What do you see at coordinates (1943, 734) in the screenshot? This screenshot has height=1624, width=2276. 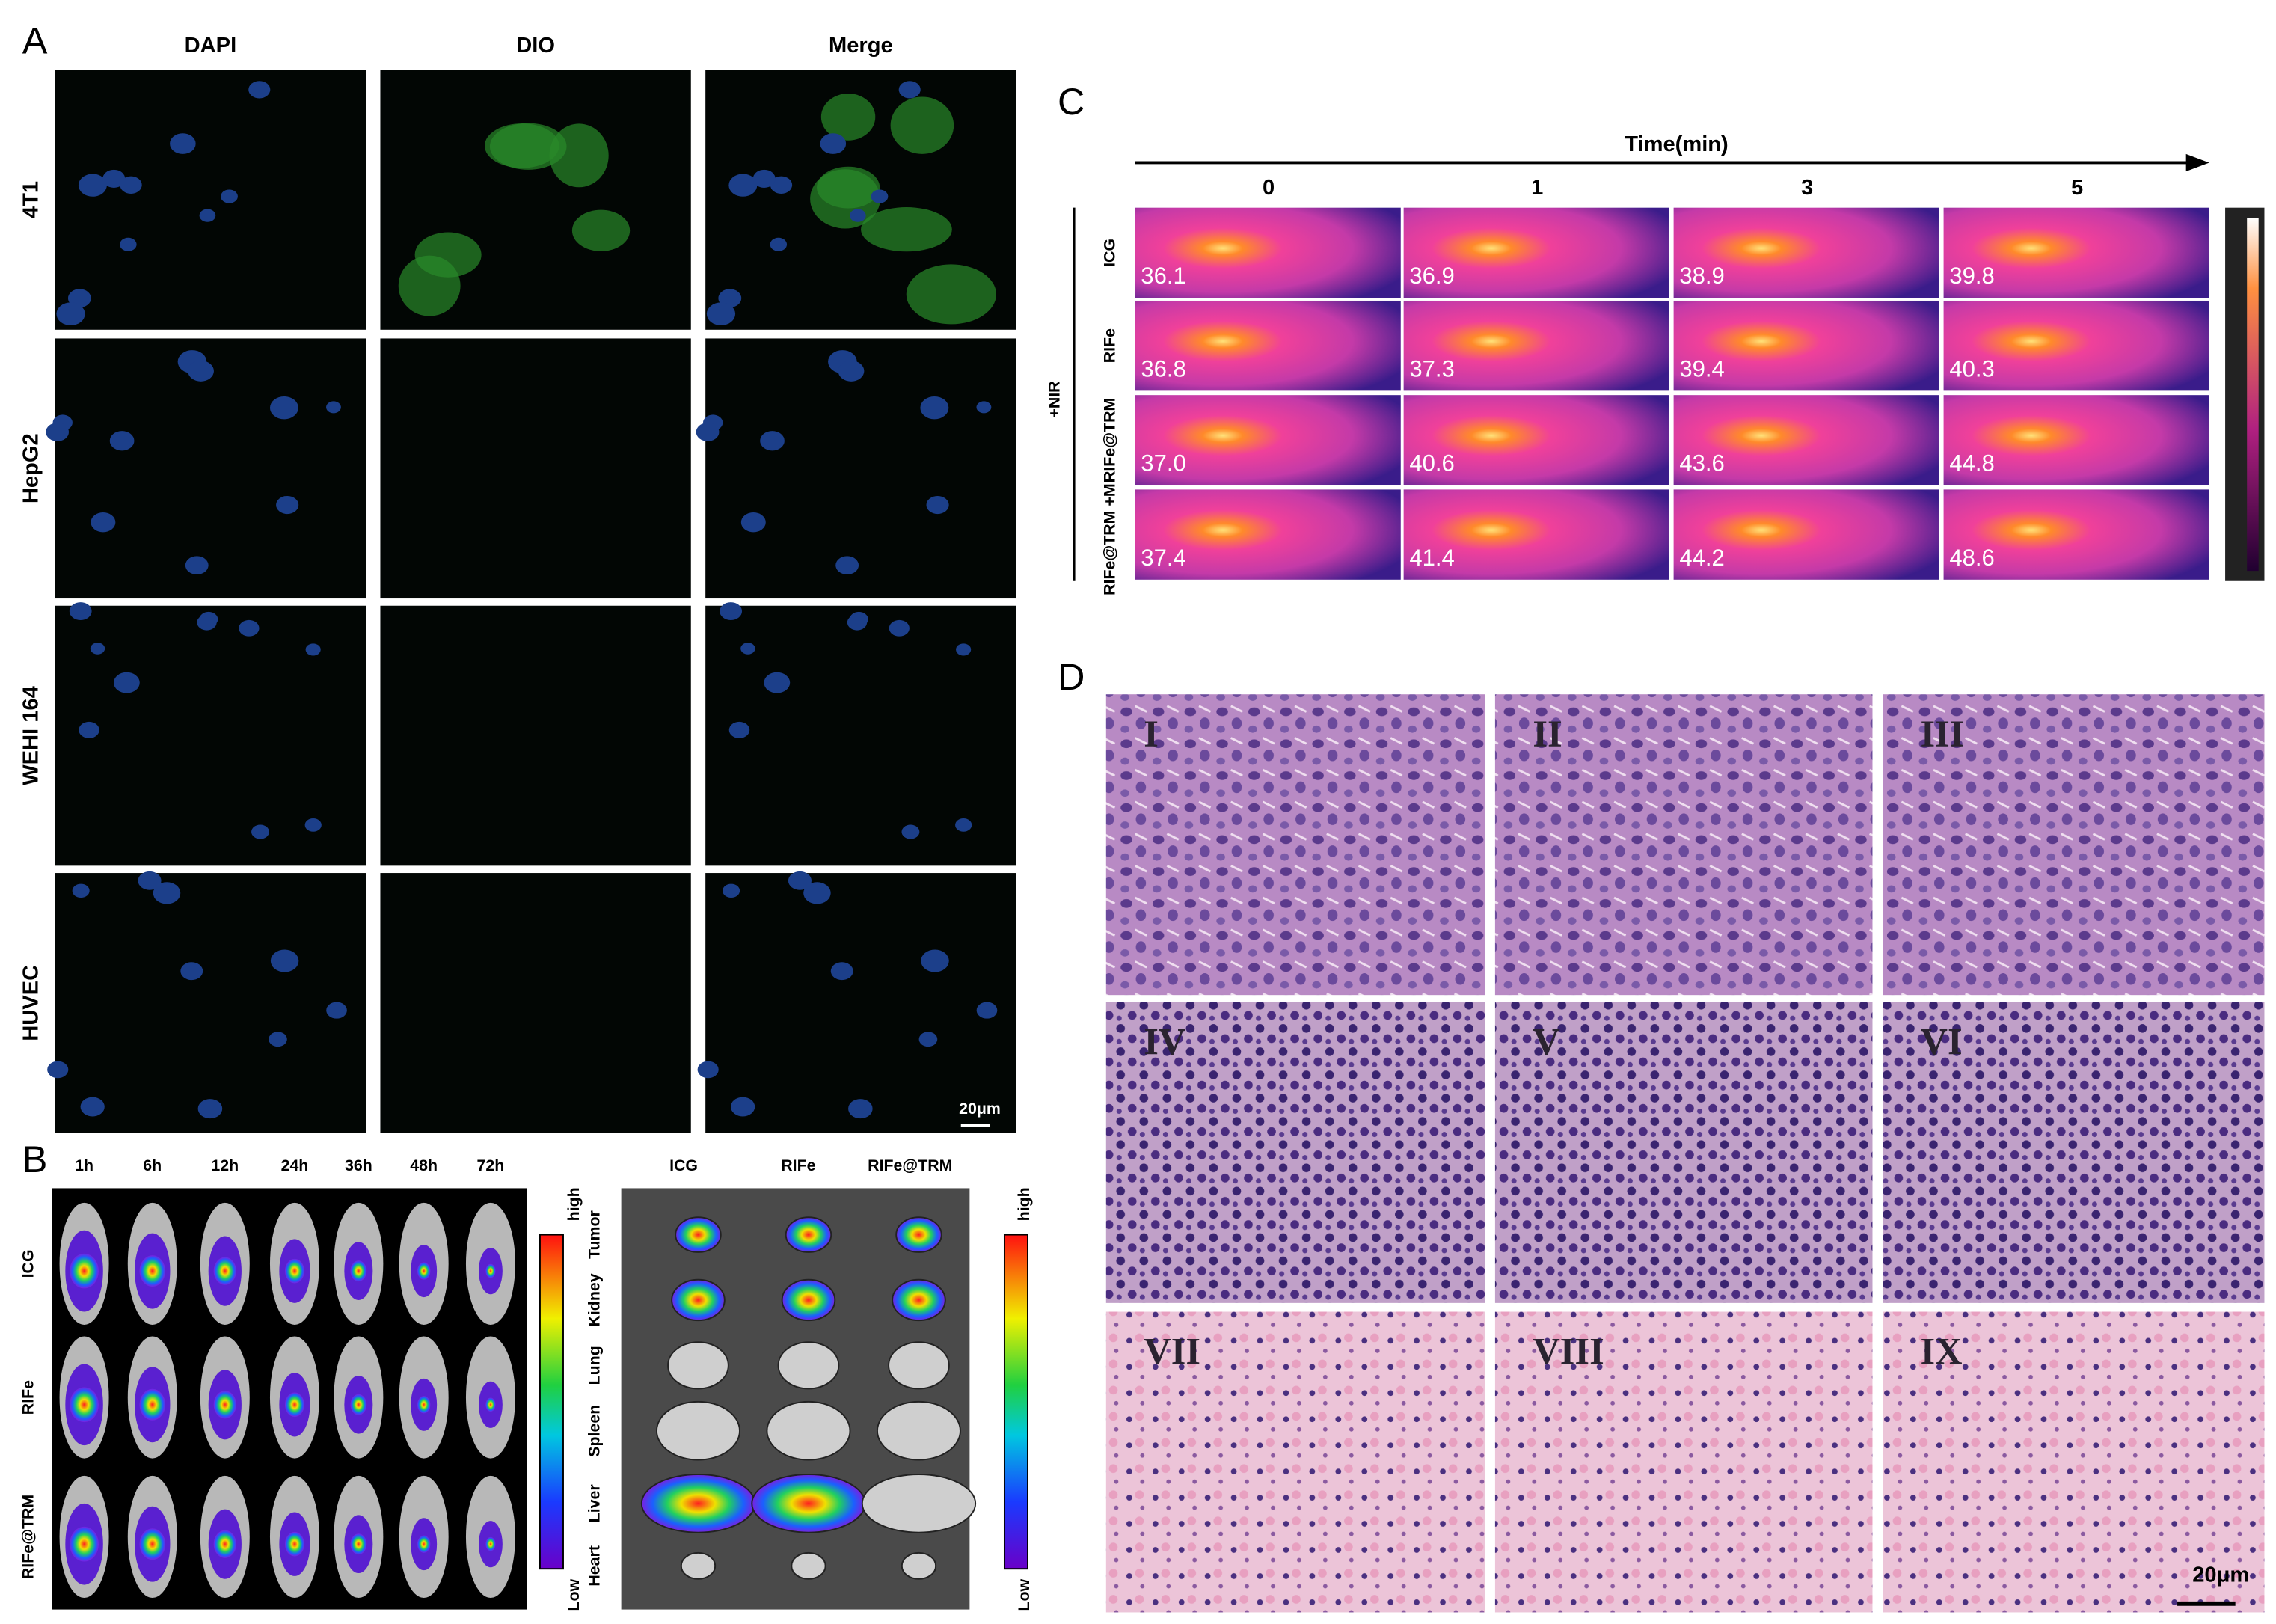 I see `section-label: III` at bounding box center [1943, 734].